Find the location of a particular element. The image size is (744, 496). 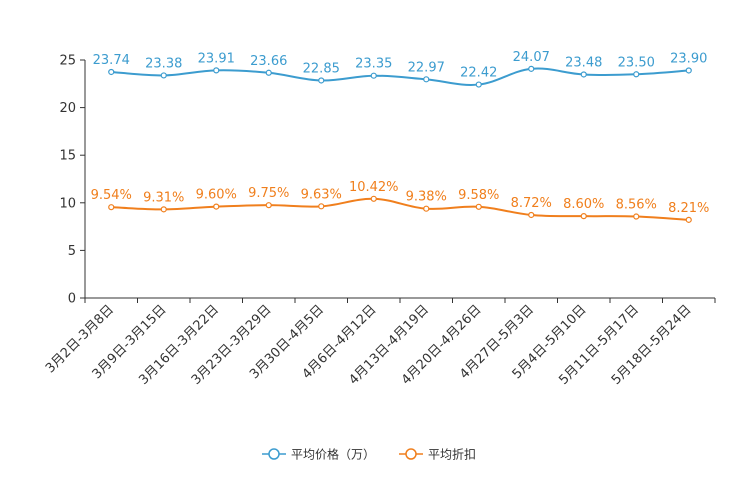

y-tick-label: 10 is located at coordinates (67, 203).